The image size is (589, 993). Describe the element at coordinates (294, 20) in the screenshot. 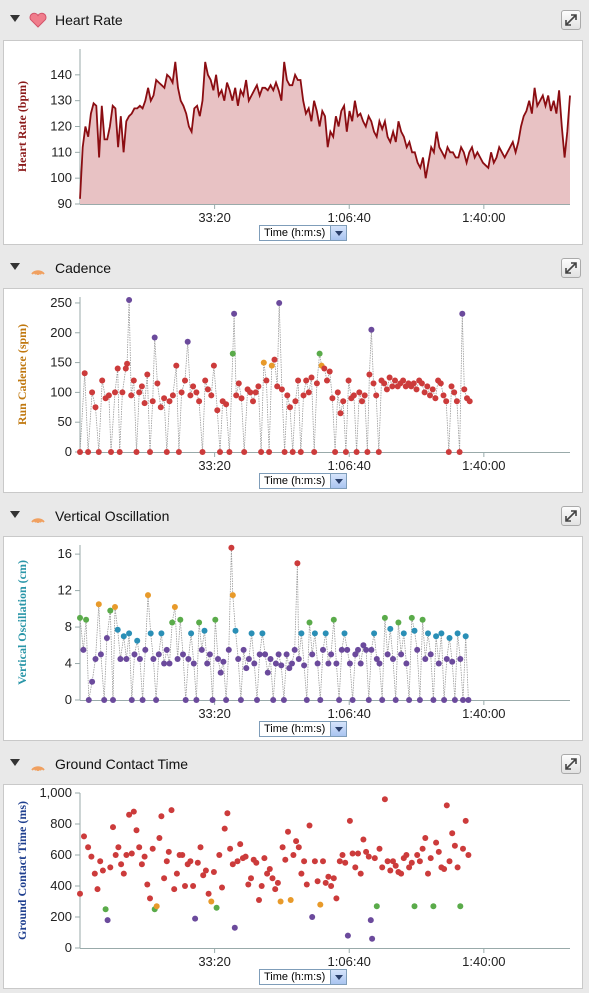

I see `panel-header: Heart Rate` at that location.